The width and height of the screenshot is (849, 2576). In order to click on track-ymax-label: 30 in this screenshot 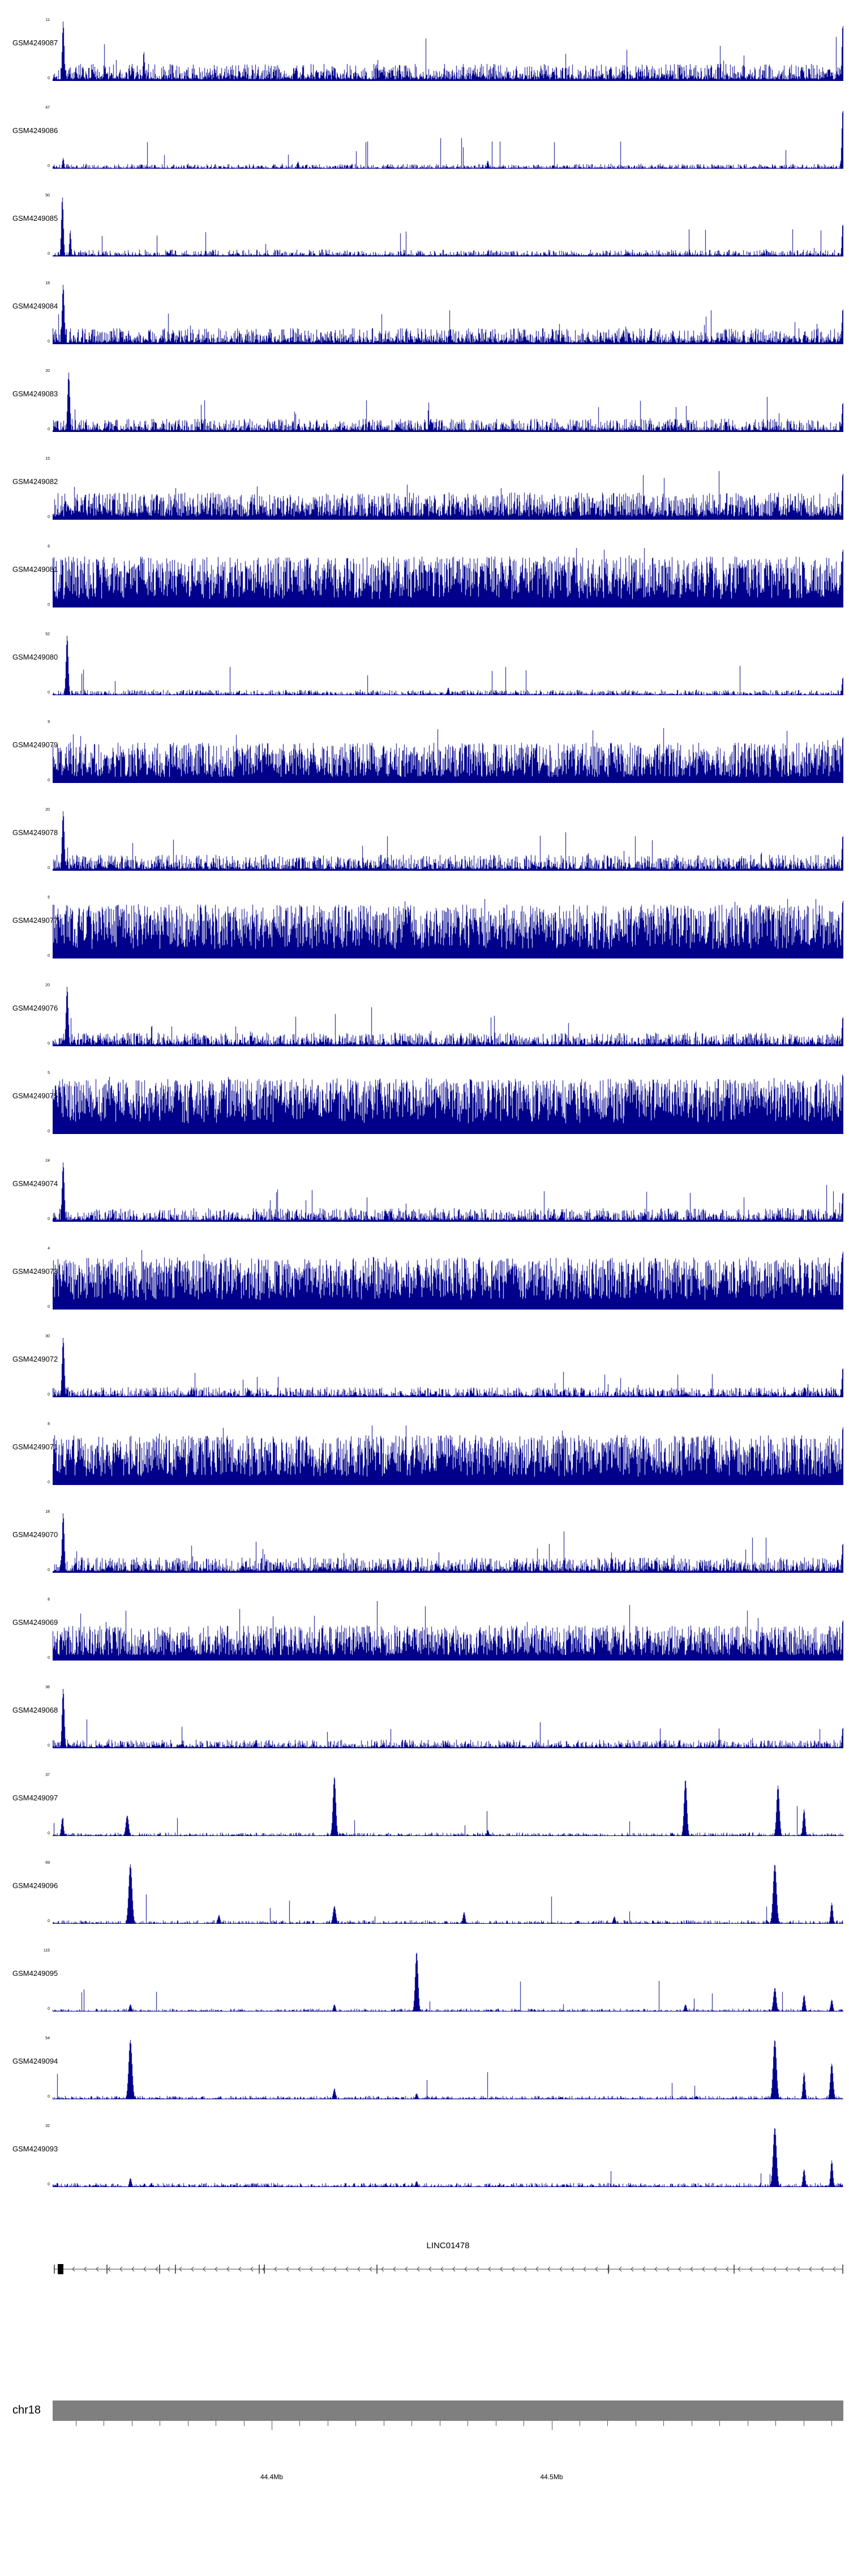, I will do `click(47, 1336)`.